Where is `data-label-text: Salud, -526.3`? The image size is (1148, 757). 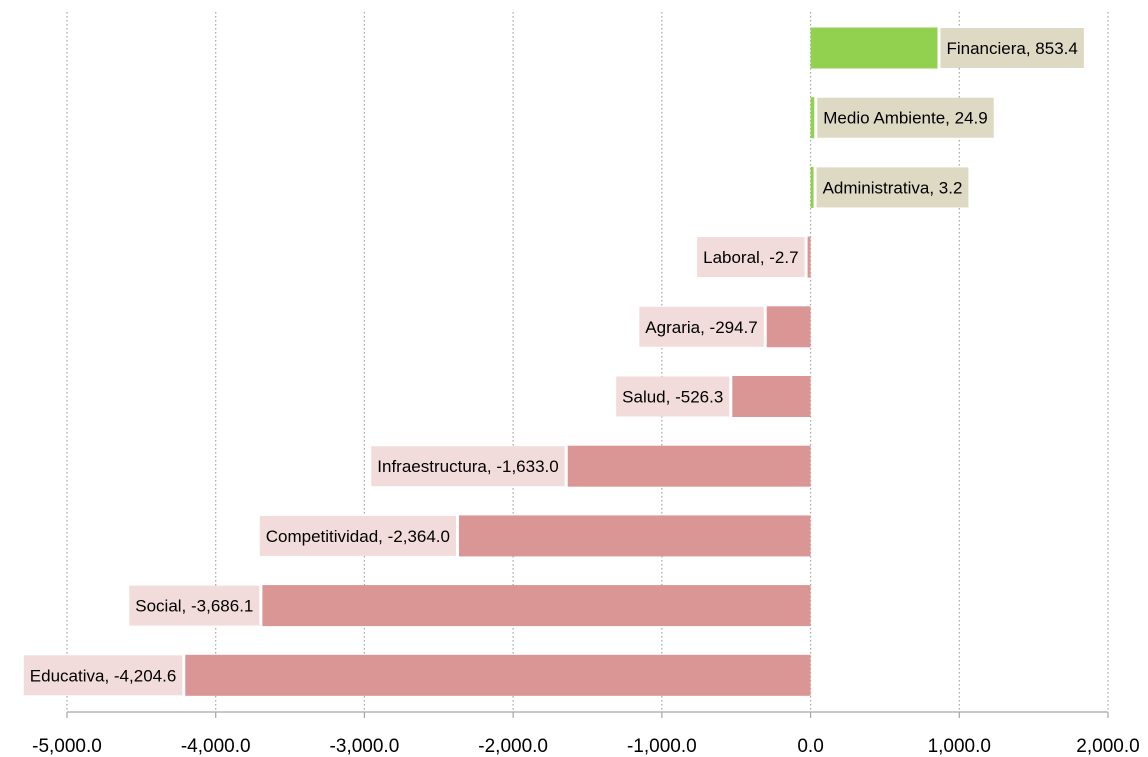 data-label-text: Salud, -526.3 is located at coordinates (672, 397).